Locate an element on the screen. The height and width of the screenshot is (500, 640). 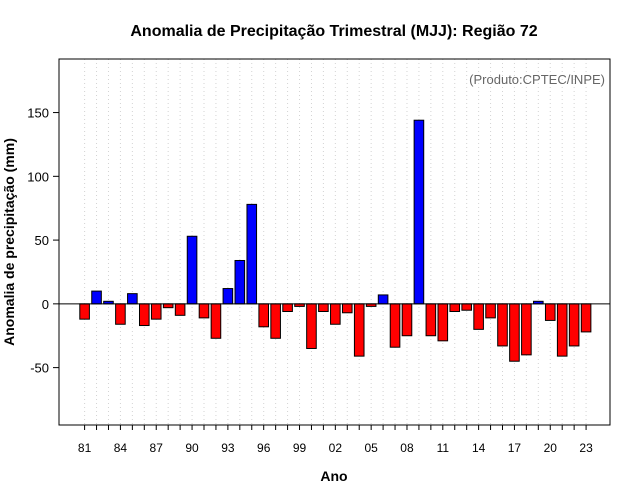
x-tick-label: 87 is located at coordinates (157, 448).